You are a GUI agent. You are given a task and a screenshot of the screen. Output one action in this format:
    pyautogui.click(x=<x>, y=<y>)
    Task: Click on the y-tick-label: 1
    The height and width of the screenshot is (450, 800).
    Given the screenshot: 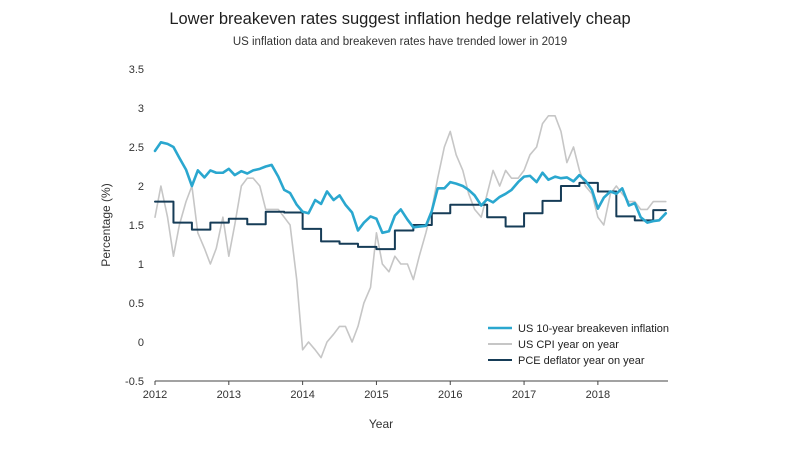 What is the action you would take?
    pyautogui.click(x=141, y=265)
    